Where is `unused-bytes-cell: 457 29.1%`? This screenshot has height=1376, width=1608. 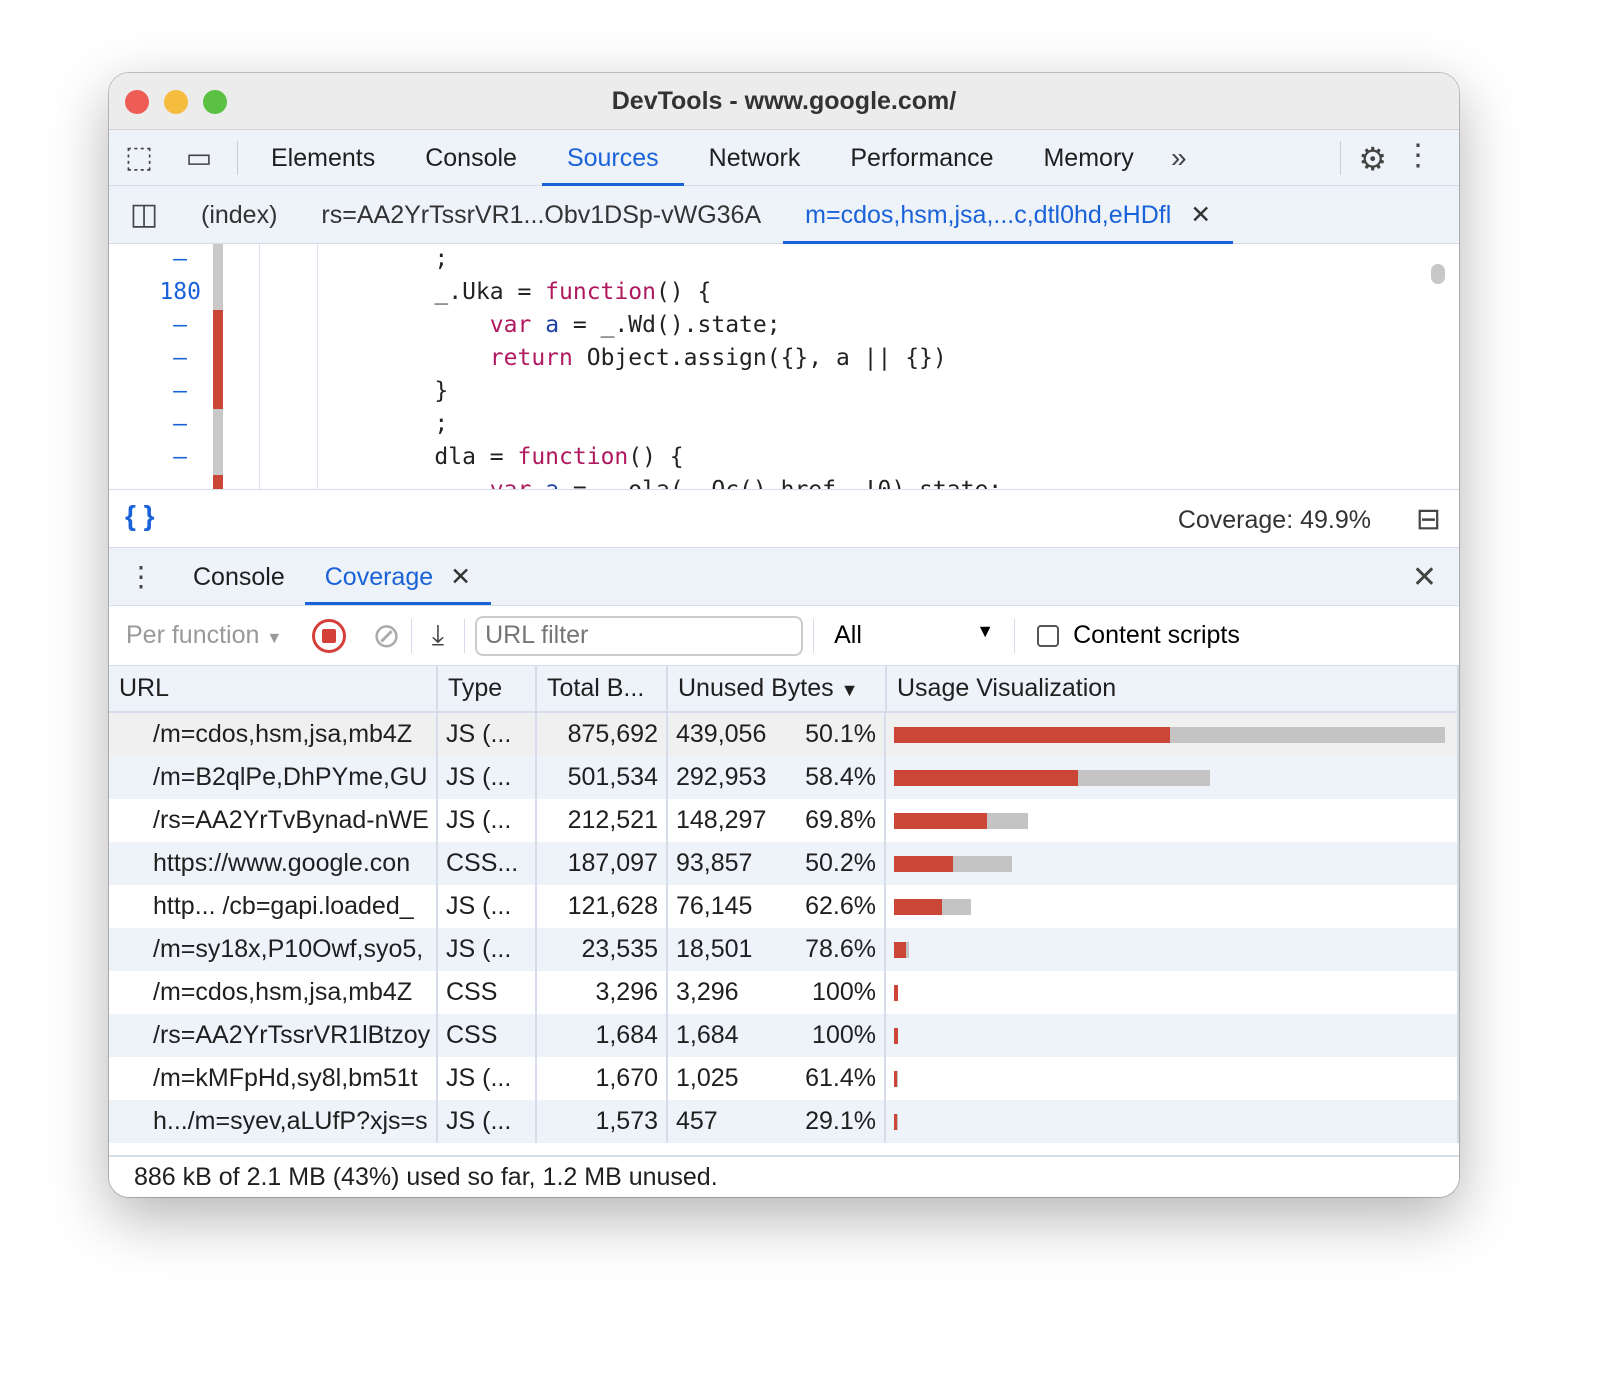
unused-bytes-cell: 457 29.1% is located at coordinates (777, 1121).